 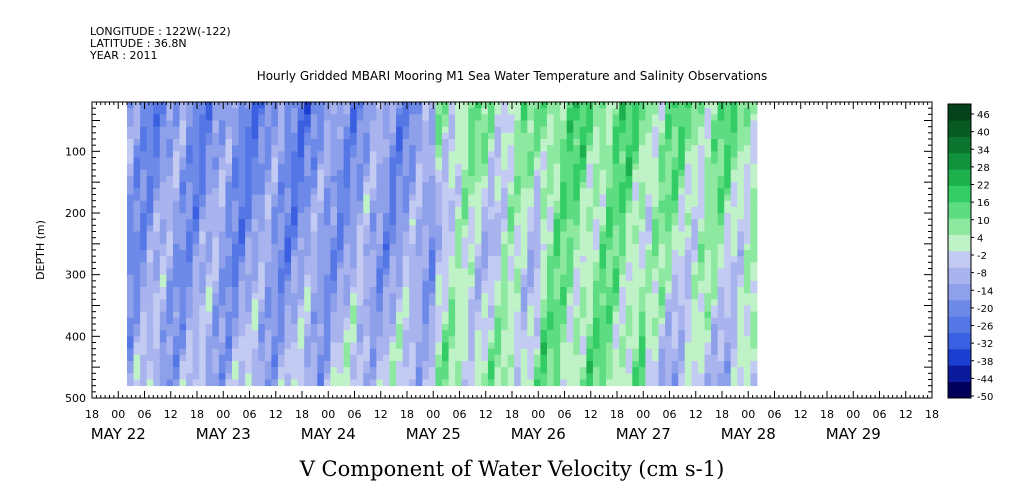 I want to click on x-hour-label: 06, so click(x=145, y=414).